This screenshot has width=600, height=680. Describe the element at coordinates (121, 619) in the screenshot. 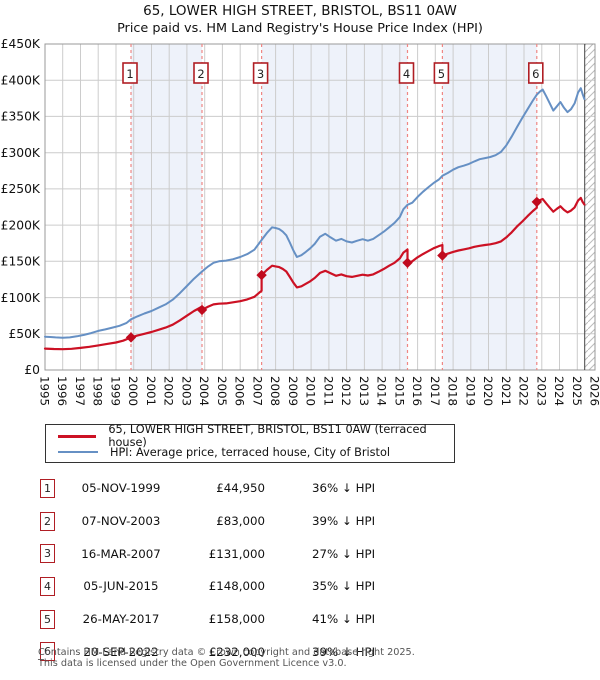

I see `sale-date: 26-MAY-2017` at that location.